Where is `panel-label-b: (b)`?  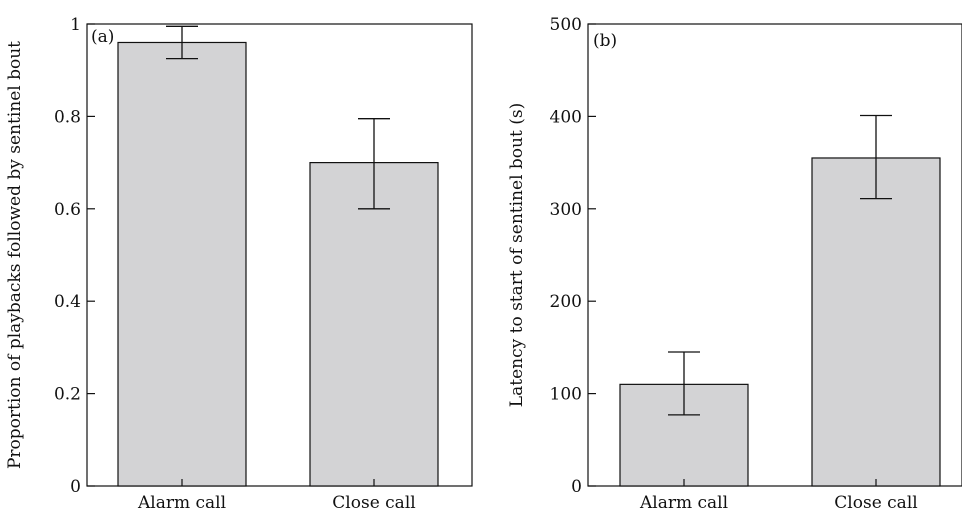
panel-label-b: (b) is located at coordinates (605, 41).